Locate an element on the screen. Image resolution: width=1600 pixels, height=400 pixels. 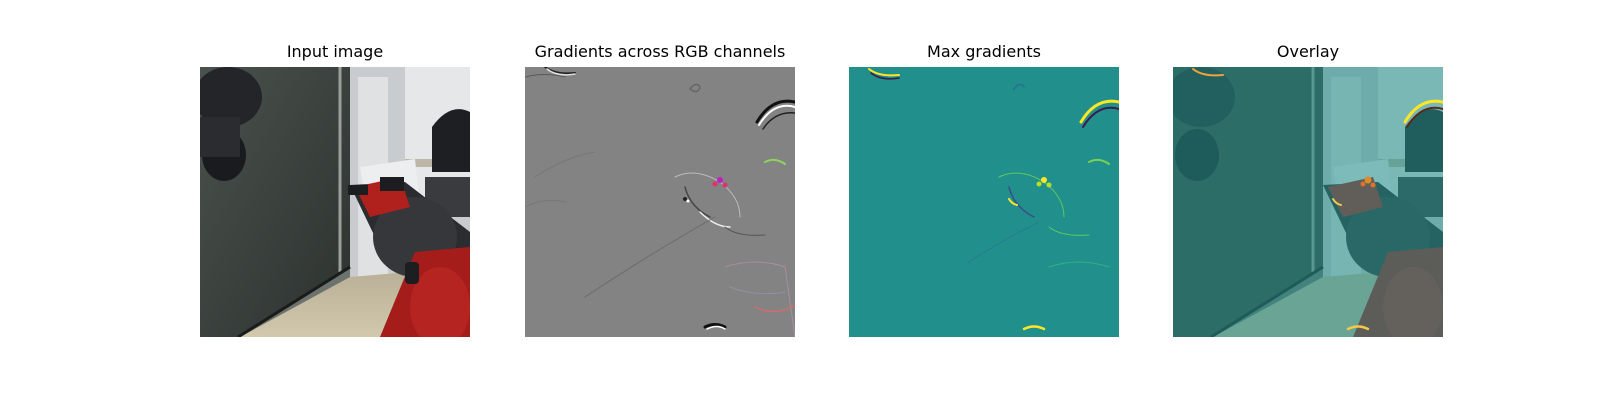
input-image is located at coordinates (335, 202).